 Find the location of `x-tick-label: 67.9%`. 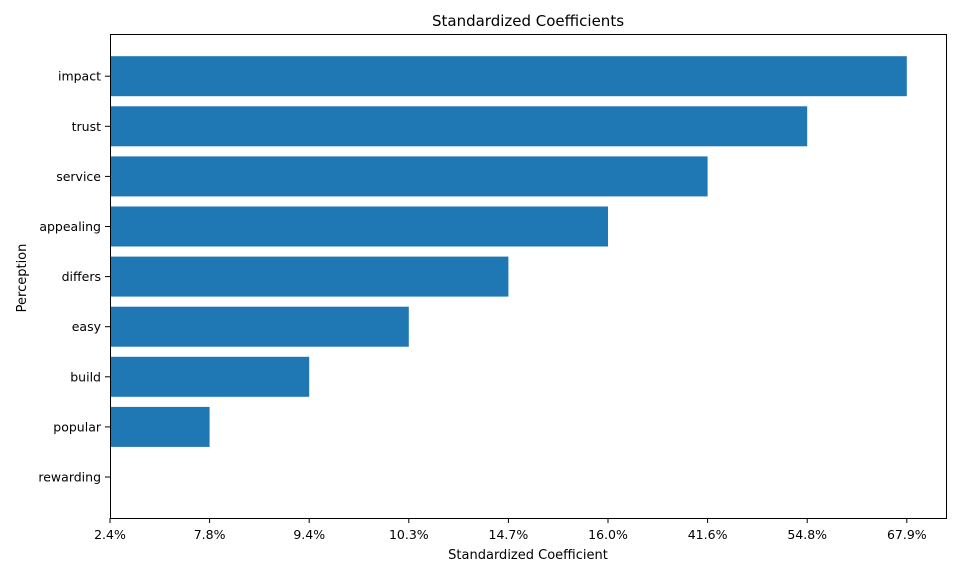

x-tick-label: 67.9% is located at coordinates (907, 534).